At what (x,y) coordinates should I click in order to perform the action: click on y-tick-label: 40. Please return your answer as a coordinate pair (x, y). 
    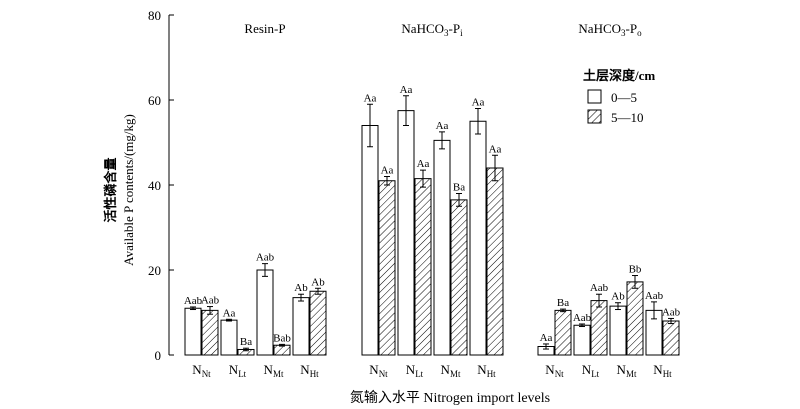
    Looking at the image, I should click on (154, 185).